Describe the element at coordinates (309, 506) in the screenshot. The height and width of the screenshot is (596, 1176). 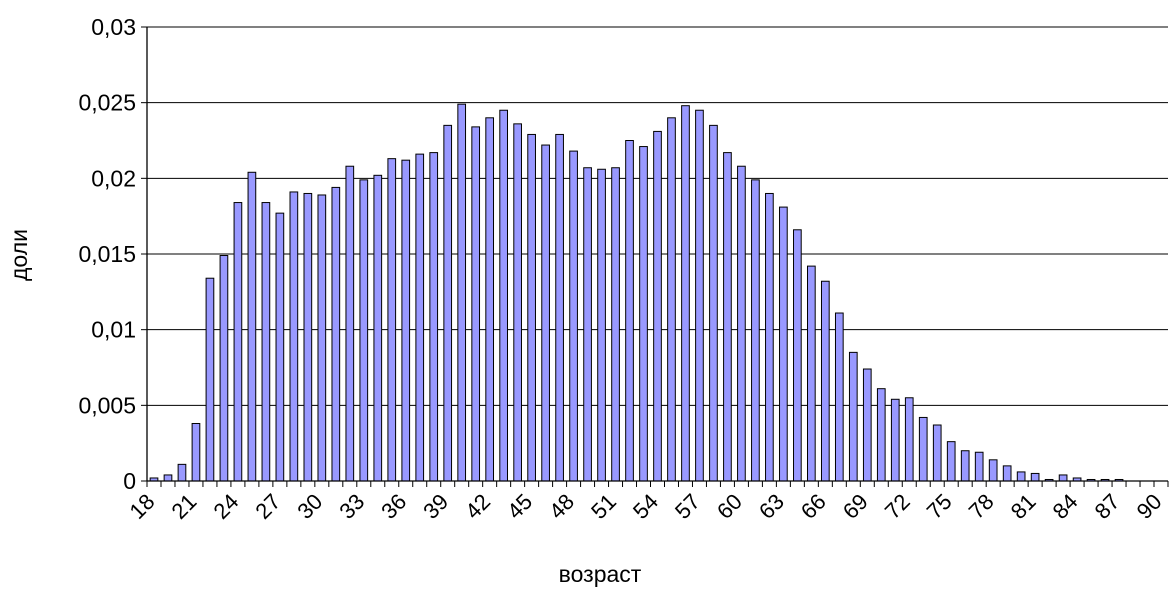
I see `x-tick-label: 30` at that location.